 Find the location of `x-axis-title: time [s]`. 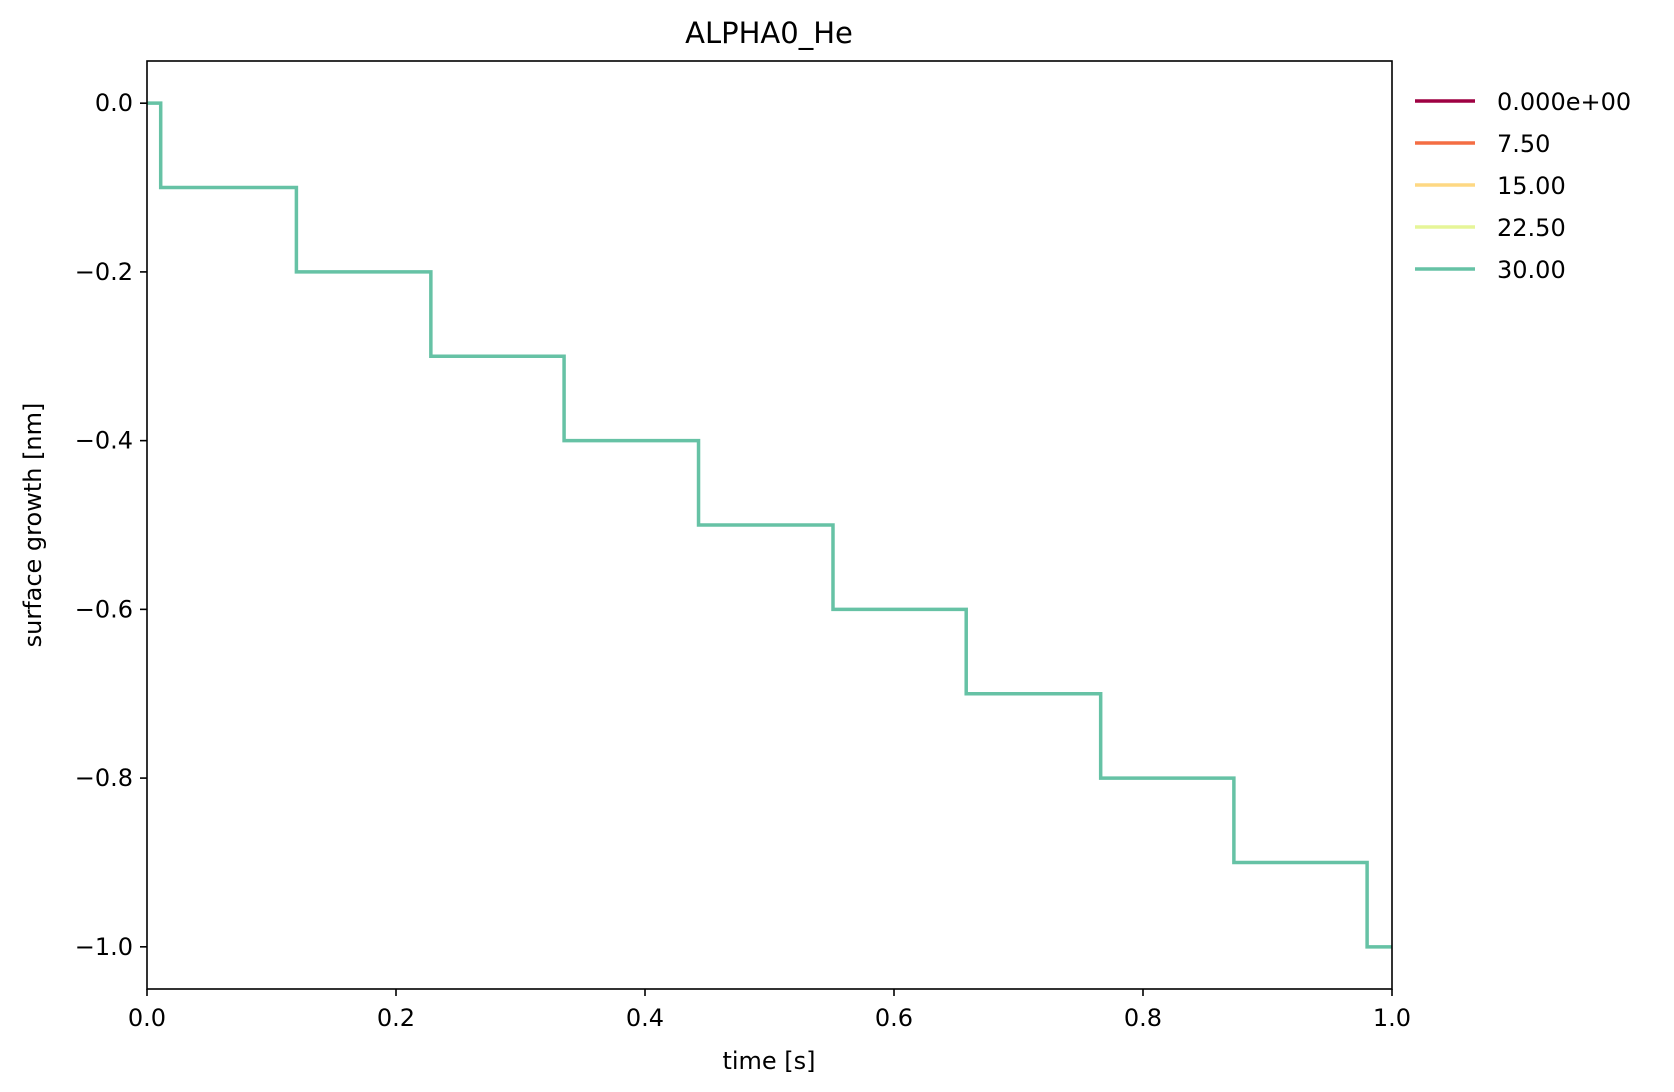

x-axis-title: time [s] is located at coordinates (768, 1061).